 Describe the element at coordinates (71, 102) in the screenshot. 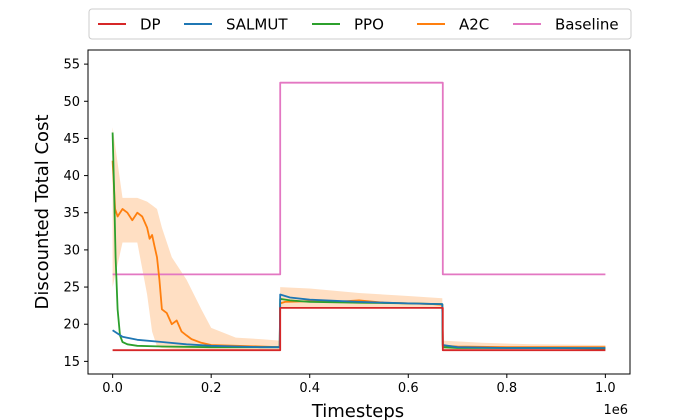

I see `y-tick-label: 50` at that location.